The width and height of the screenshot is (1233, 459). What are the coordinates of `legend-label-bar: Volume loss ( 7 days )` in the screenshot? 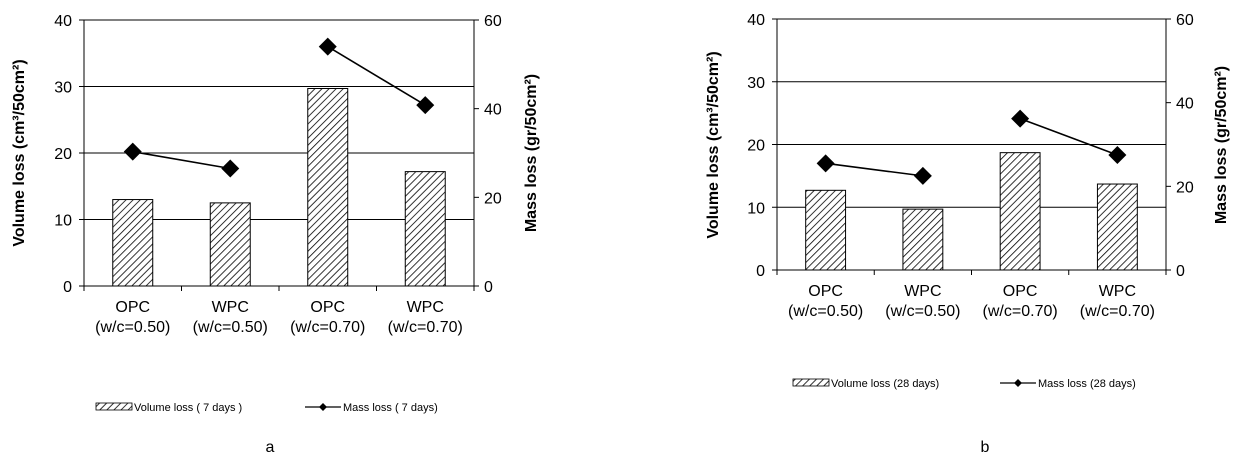 It's located at (188, 408).